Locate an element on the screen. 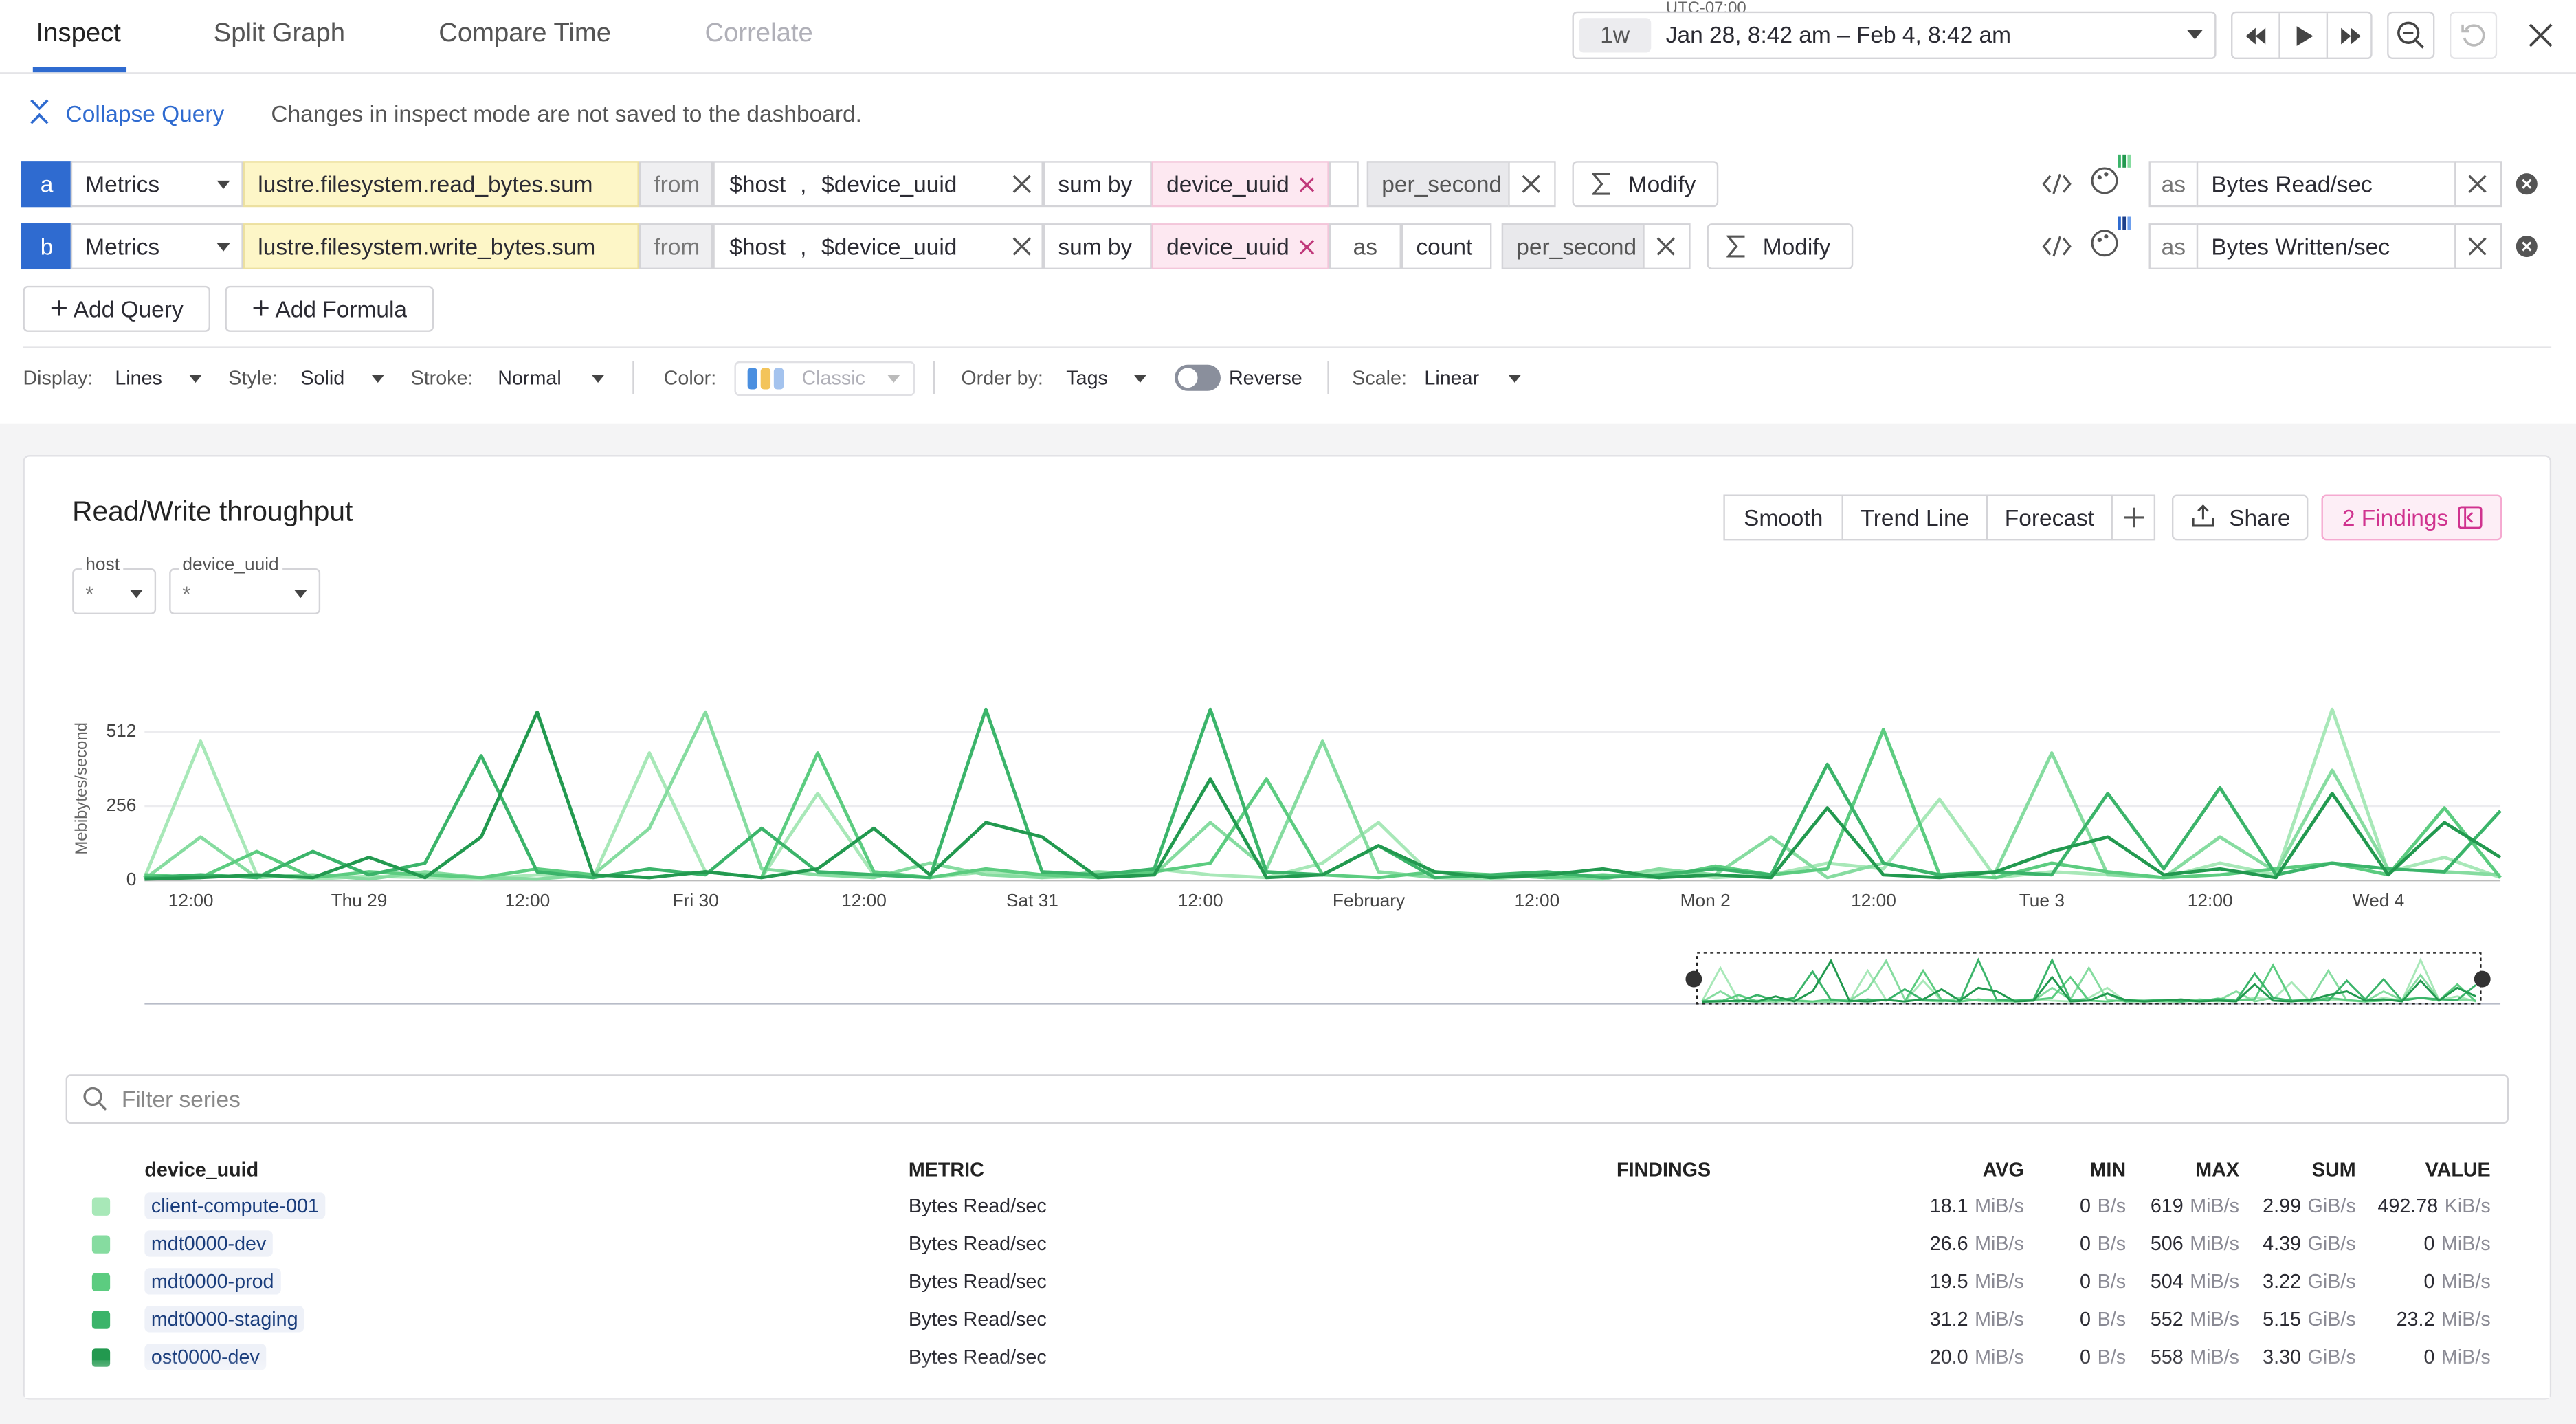 Image resolution: width=2576 pixels, height=1424 pixels. alias: Bytes Read/sec is located at coordinates (2326, 184).